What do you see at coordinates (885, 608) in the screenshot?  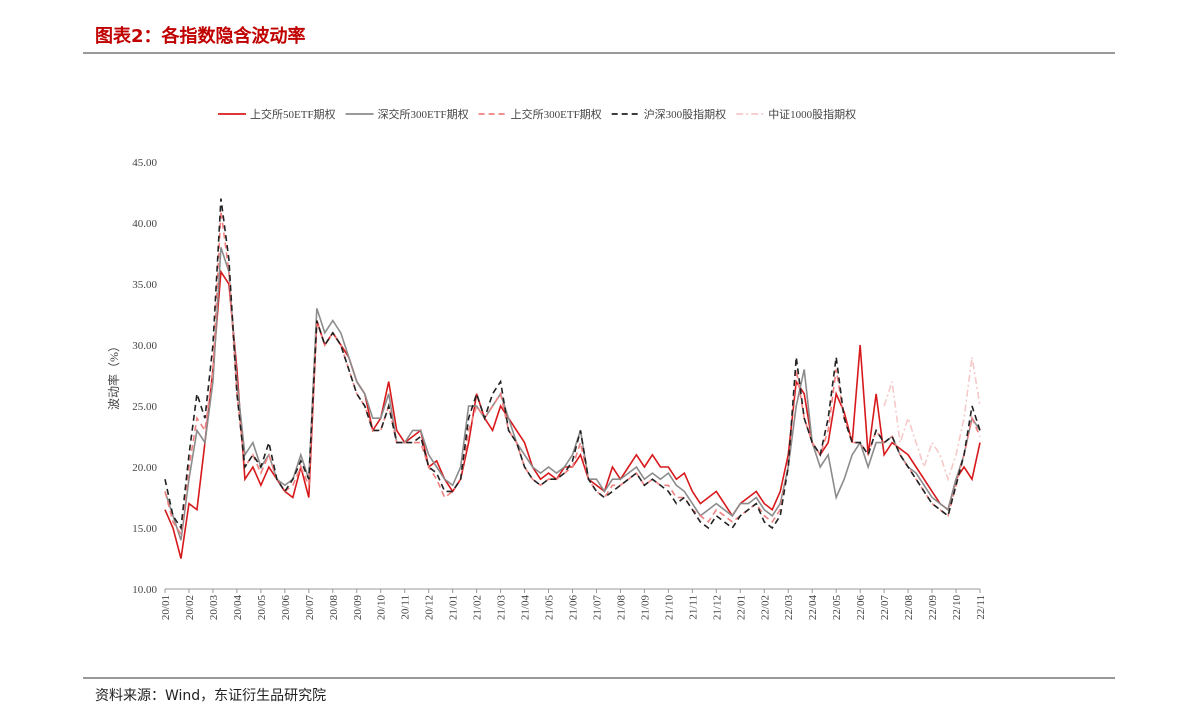 I see `x-tick-label: 22/07` at bounding box center [885, 608].